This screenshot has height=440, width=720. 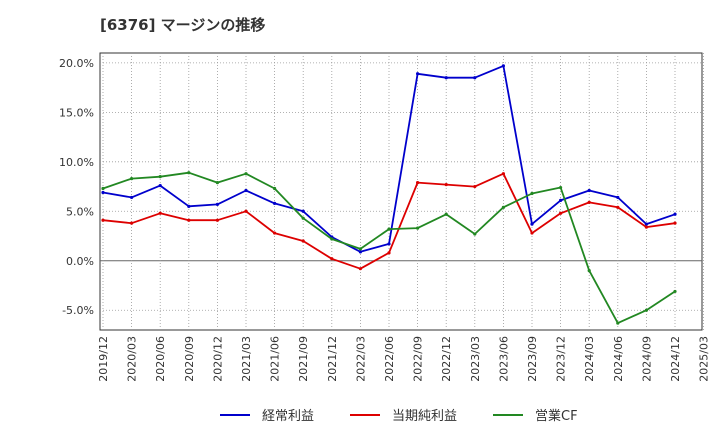 I want to click on x-tick-label: 2023/09, so click(x=532, y=359).